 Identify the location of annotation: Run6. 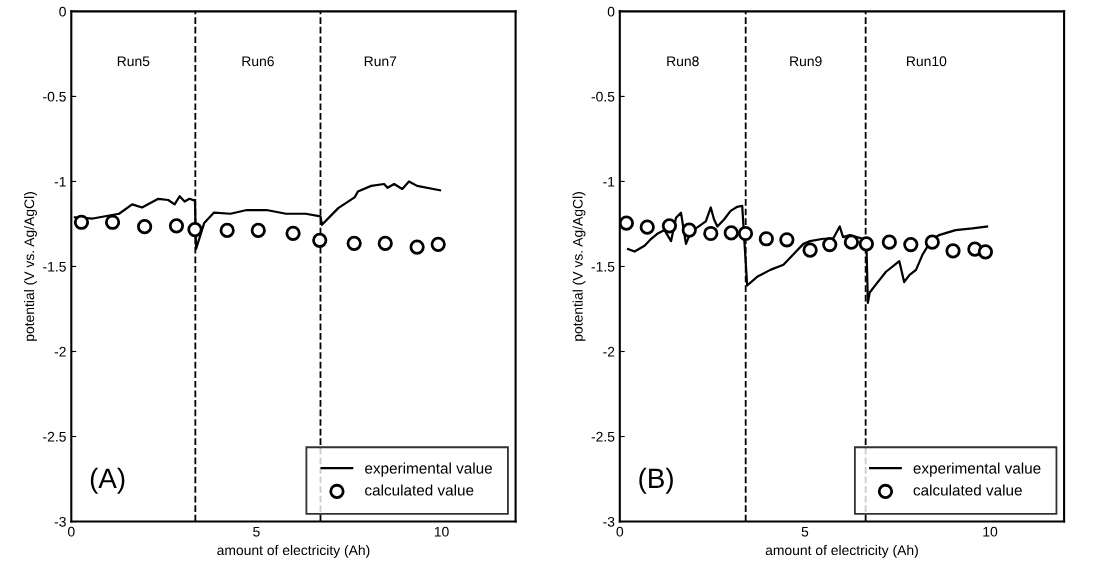
(258, 61).